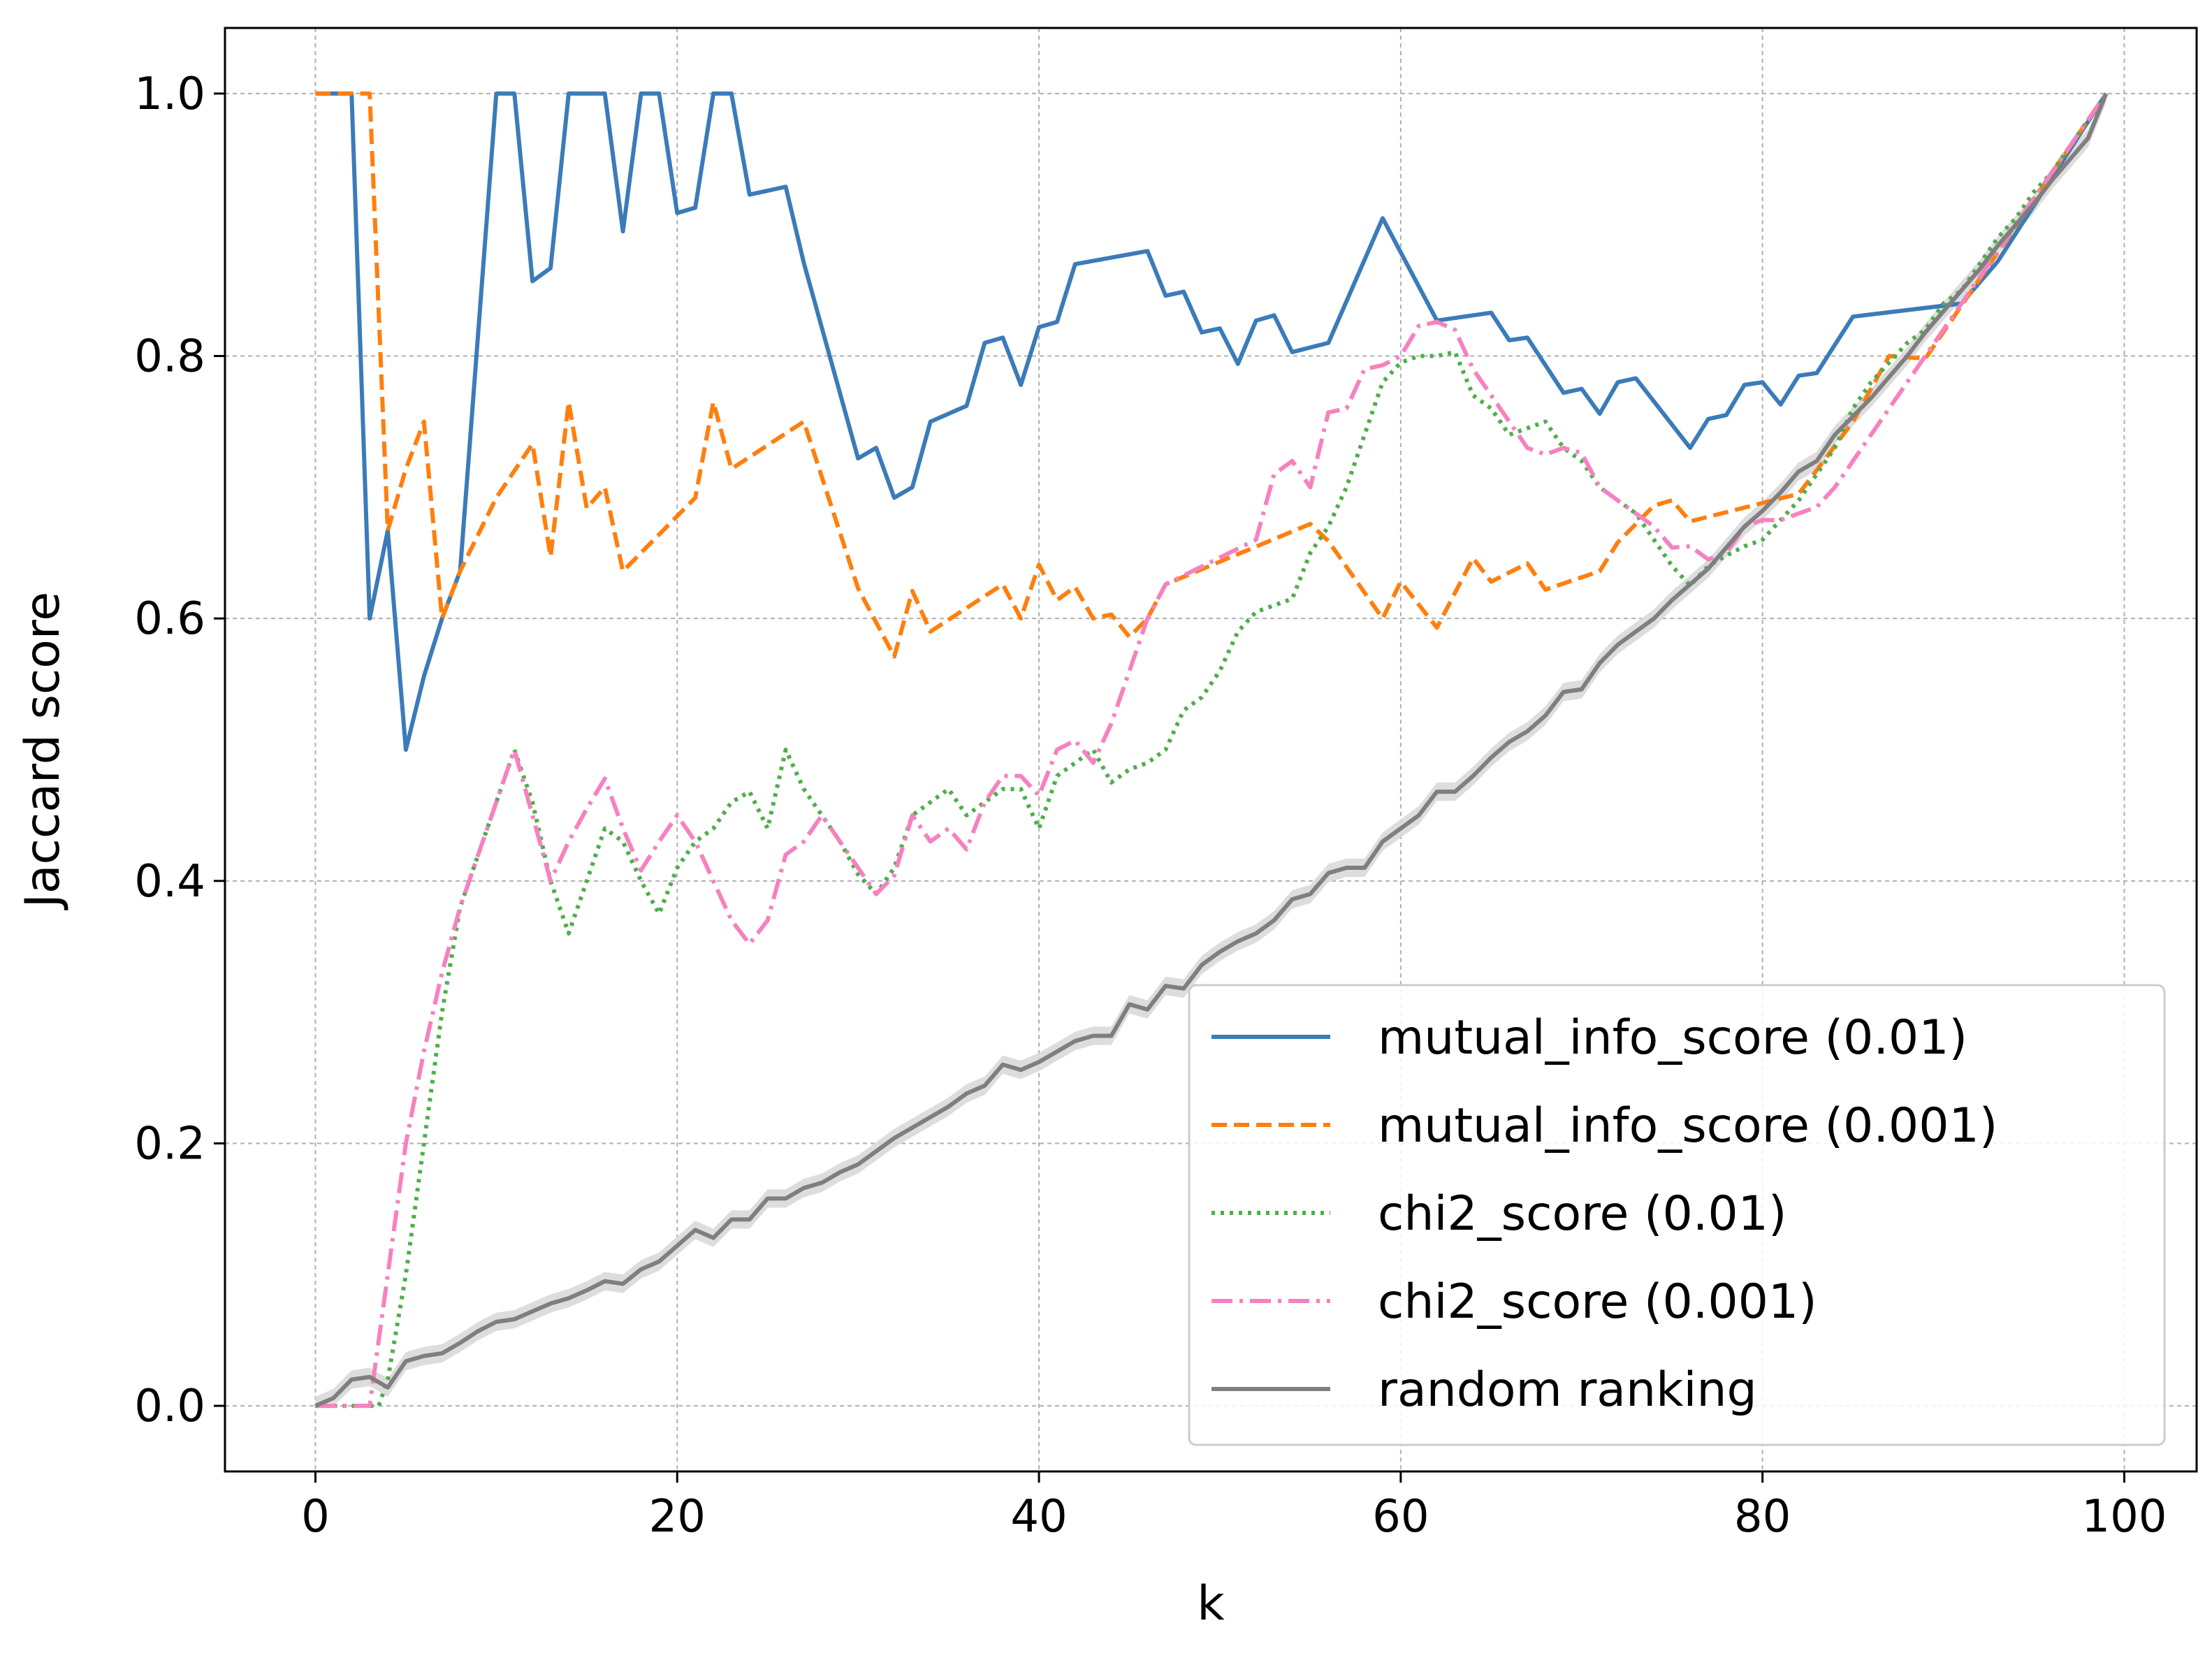 This screenshot has height=1658, width=2212. Describe the element at coordinates (1567, 1390) in the screenshot. I see `legend-label-5: random ranking` at that location.